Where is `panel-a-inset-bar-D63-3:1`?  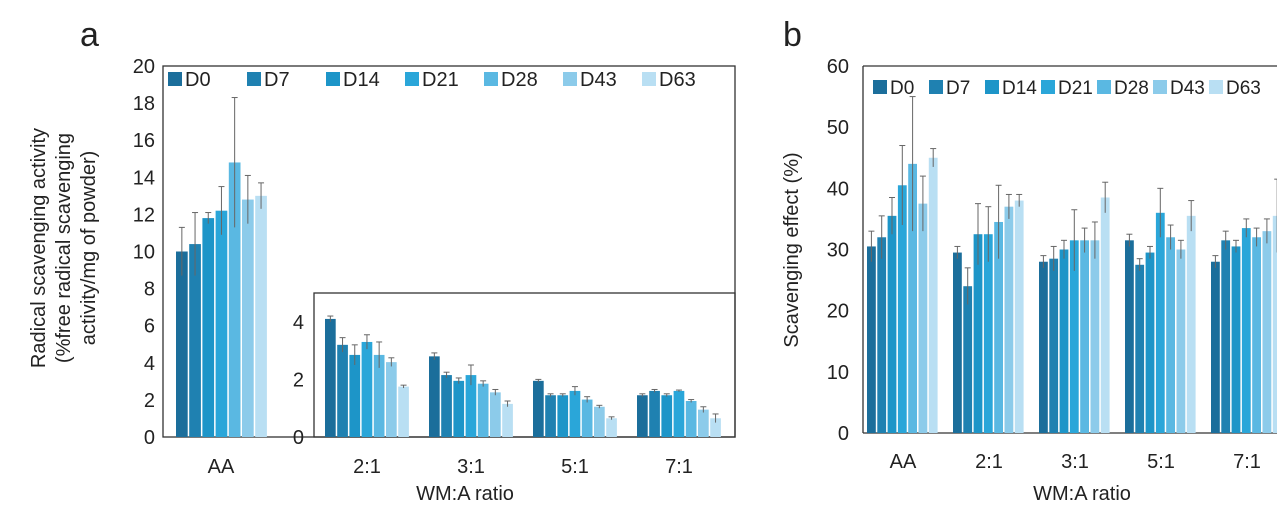 panel-a-inset-bar-D63-3:1 is located at coordinates (507, 420).